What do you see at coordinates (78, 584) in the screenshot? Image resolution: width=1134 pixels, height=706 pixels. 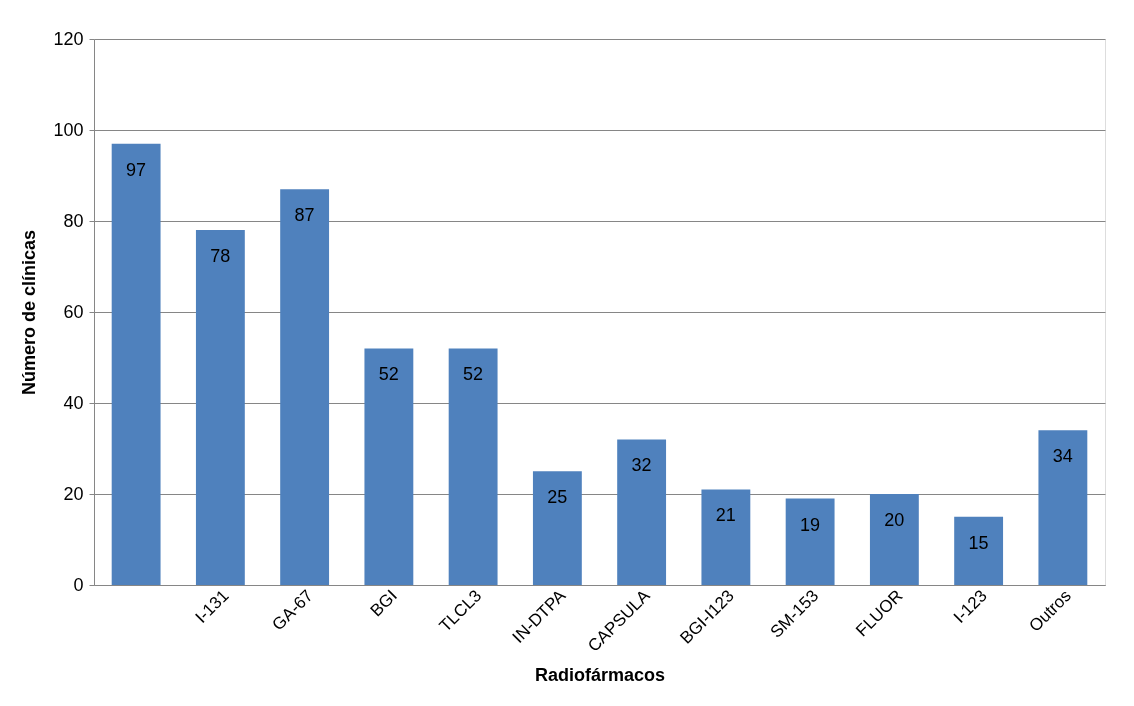 I see `y-tick-label: 0` at bounding box center [78, 584].